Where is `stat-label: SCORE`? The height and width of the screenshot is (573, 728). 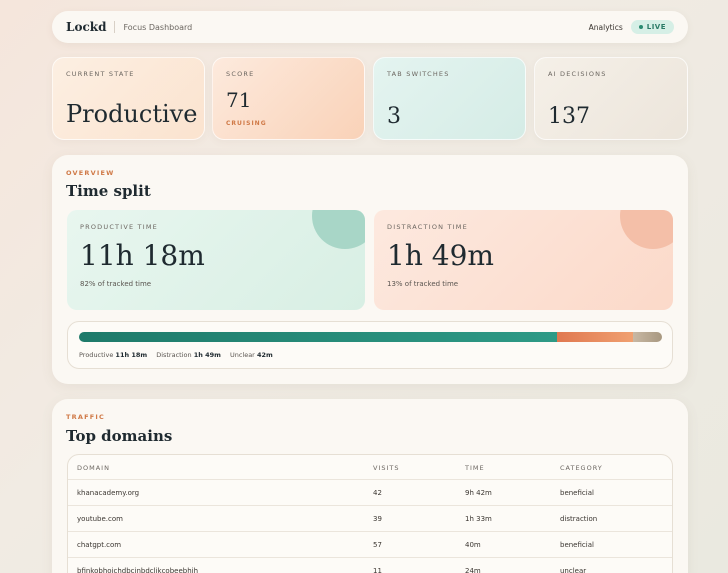
stat-label: SCORE is located at coordinates (240, 74).